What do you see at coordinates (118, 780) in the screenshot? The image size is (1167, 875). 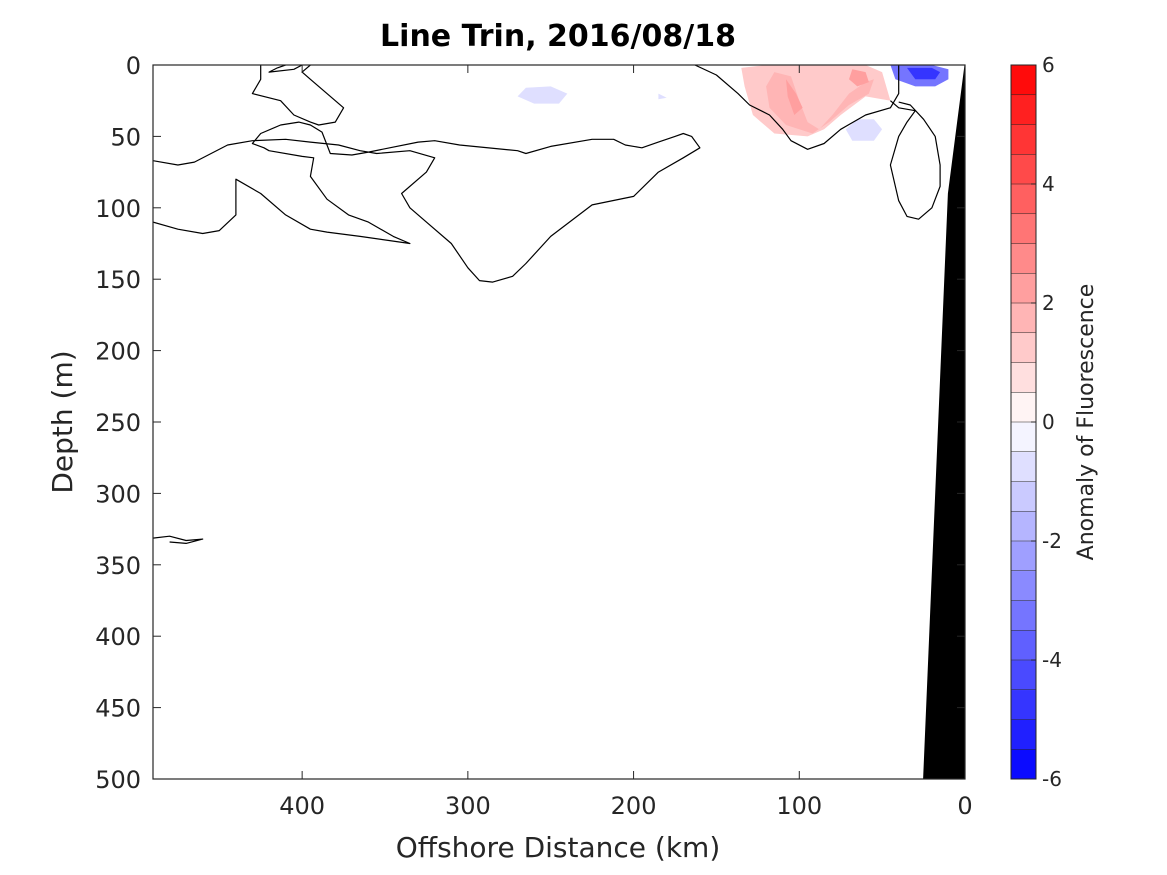 I see `y-tick-label: 500` at bounding box center [118, 780].